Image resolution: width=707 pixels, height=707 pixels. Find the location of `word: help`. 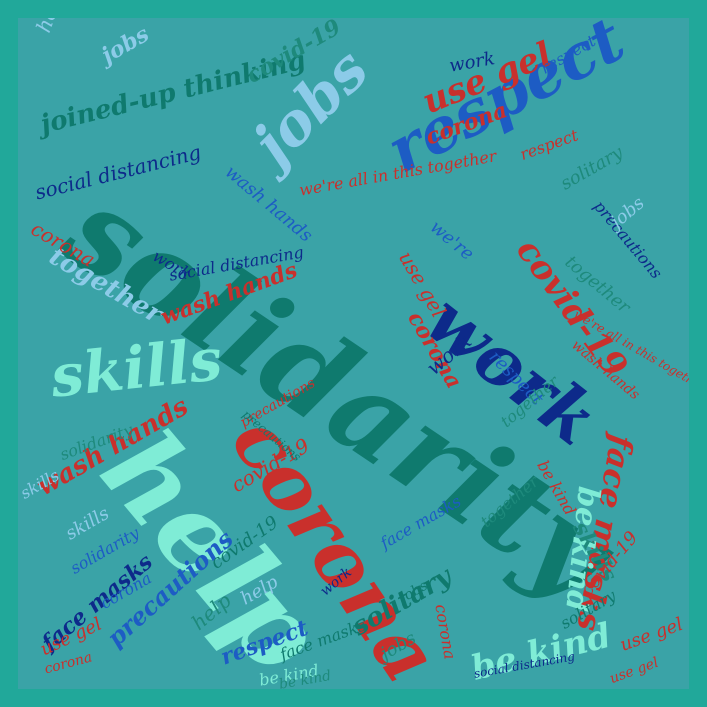

word: help is located at coordinates (50, 27).